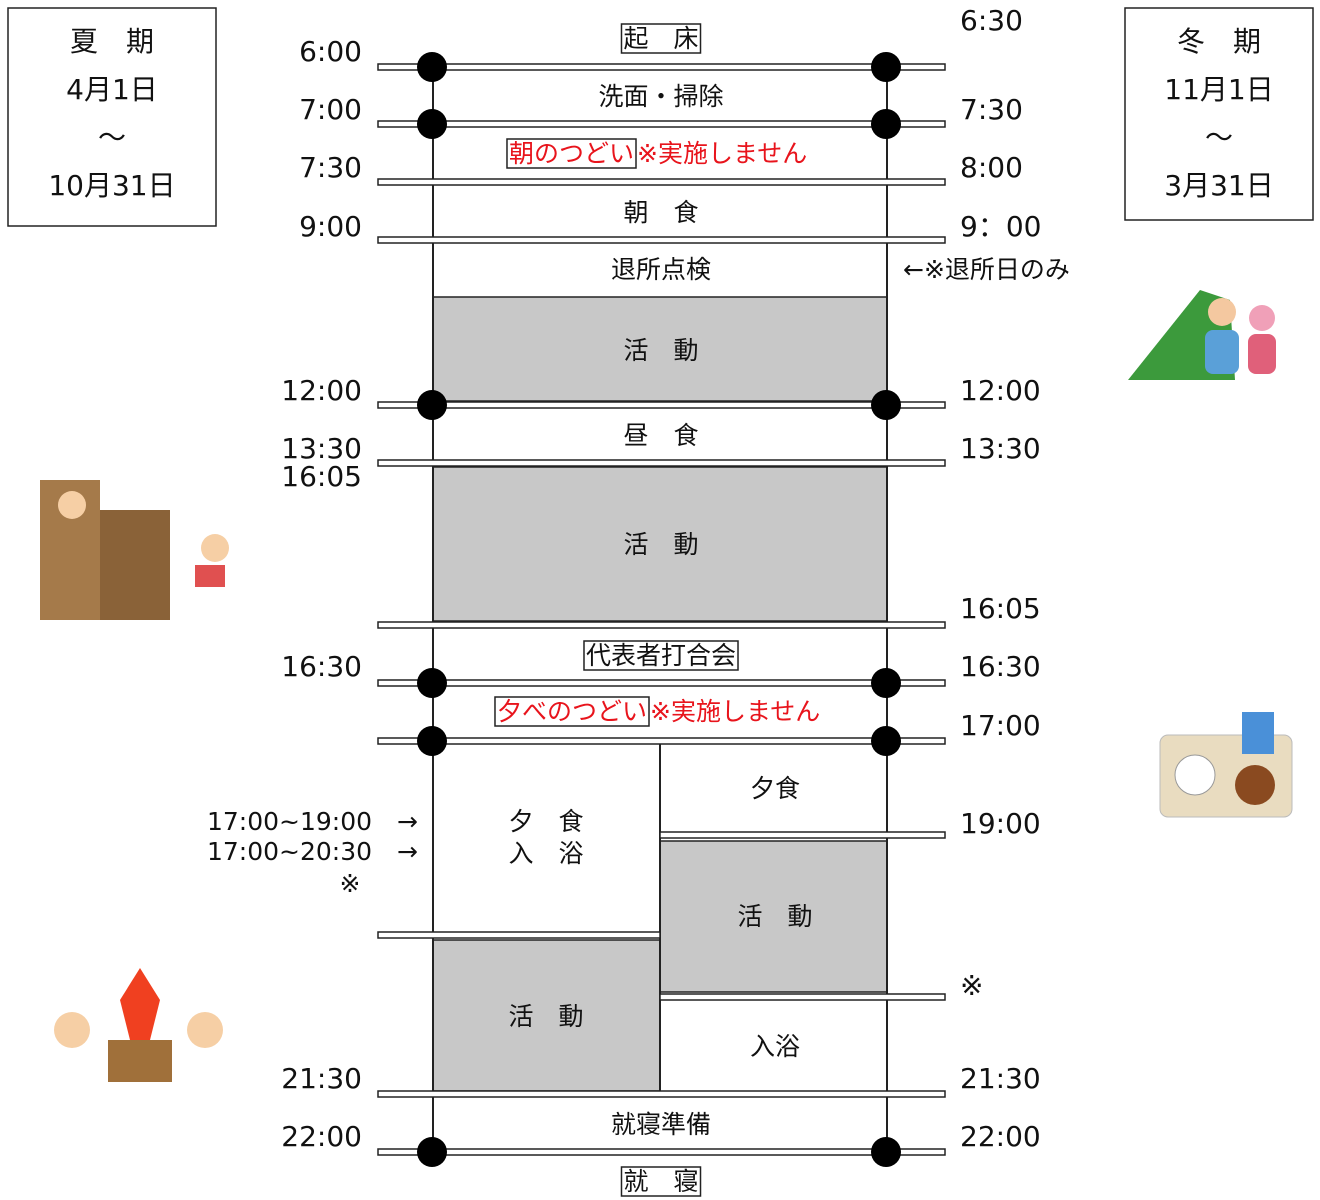 This screenshot has height=1200, width=1320. Describe the element at coordinates (1219, 41) in the screenshot. I see `winter-season: 冬 期` at that location.